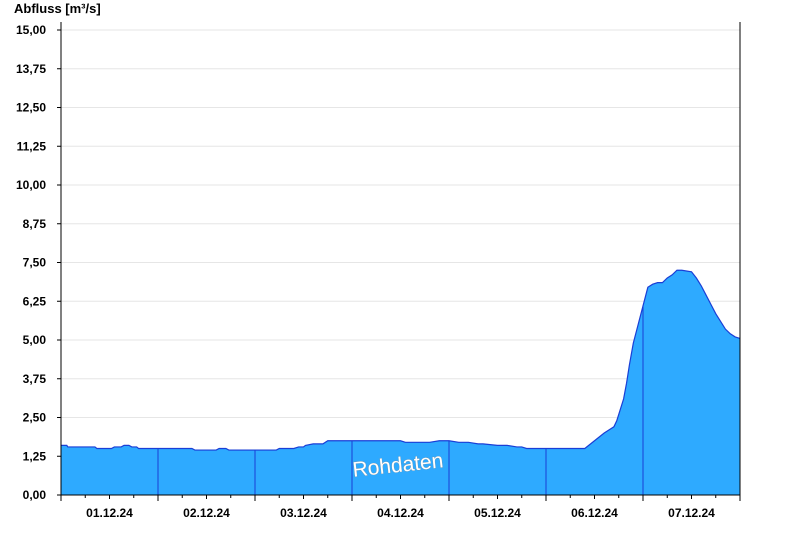 This screenshot has width=800, height=550. Describe the element at coordinates (400, 513) in the screenshot. I see `x-tick-label: 04.12.24` at that location.